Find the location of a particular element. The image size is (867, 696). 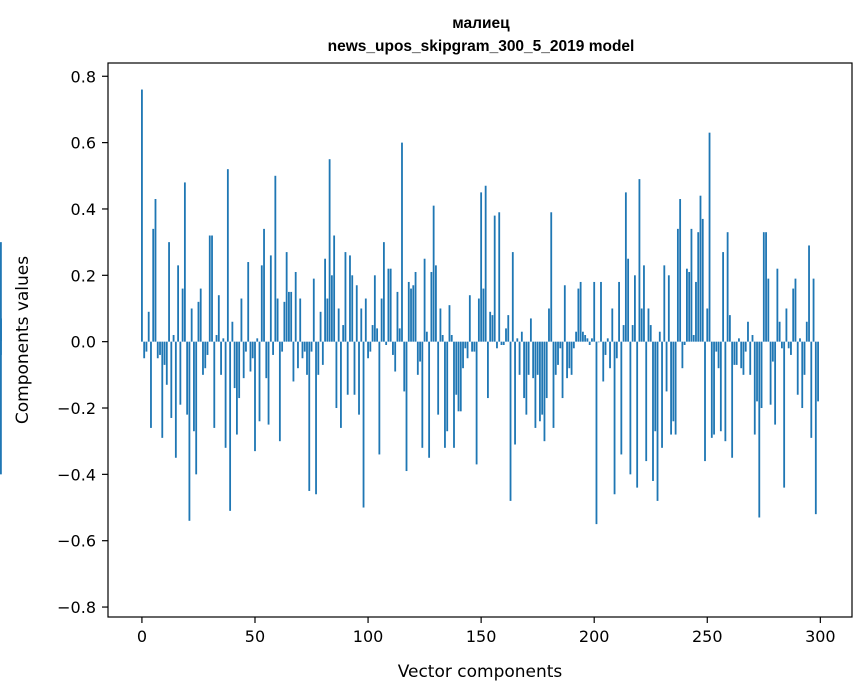

x-tick-label: 100 is located at coordinates (368, 636).